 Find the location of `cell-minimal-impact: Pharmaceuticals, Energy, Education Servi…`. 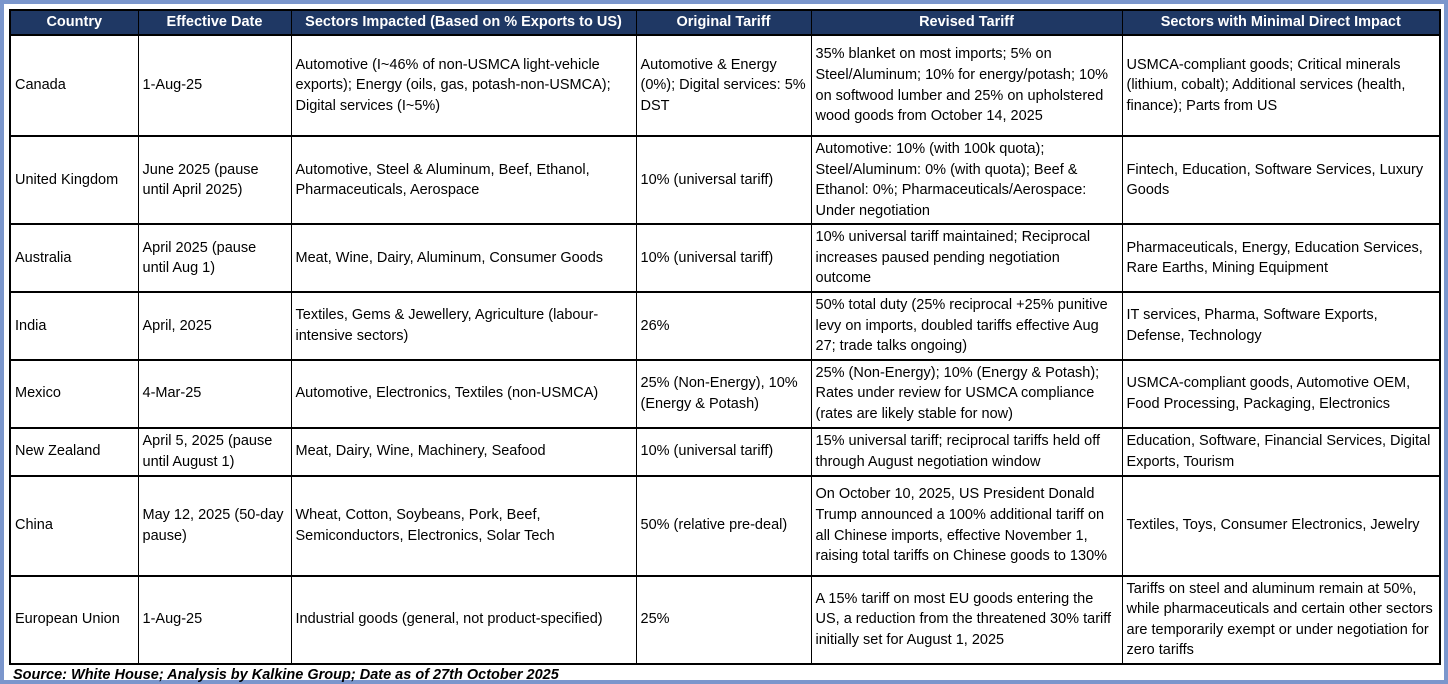

cell-minimal-impact: Pharmaceuticals, Energy, Education Servi… is located at coordinates (1281, 258).